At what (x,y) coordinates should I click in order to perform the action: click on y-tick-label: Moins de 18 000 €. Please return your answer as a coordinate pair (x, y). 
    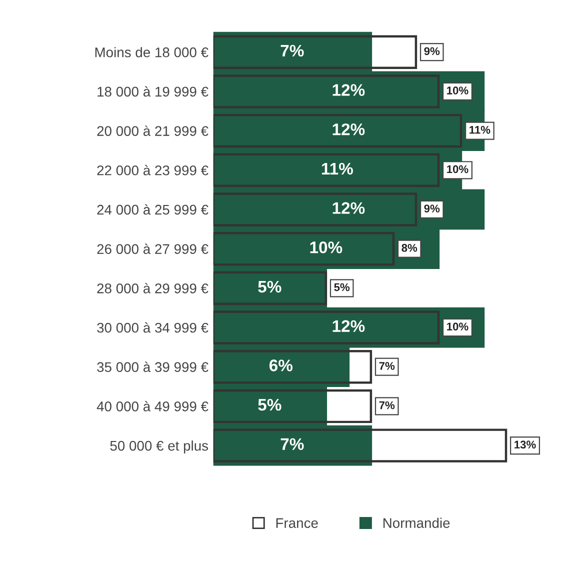
    Looking at the image, I should click on (151, 52).